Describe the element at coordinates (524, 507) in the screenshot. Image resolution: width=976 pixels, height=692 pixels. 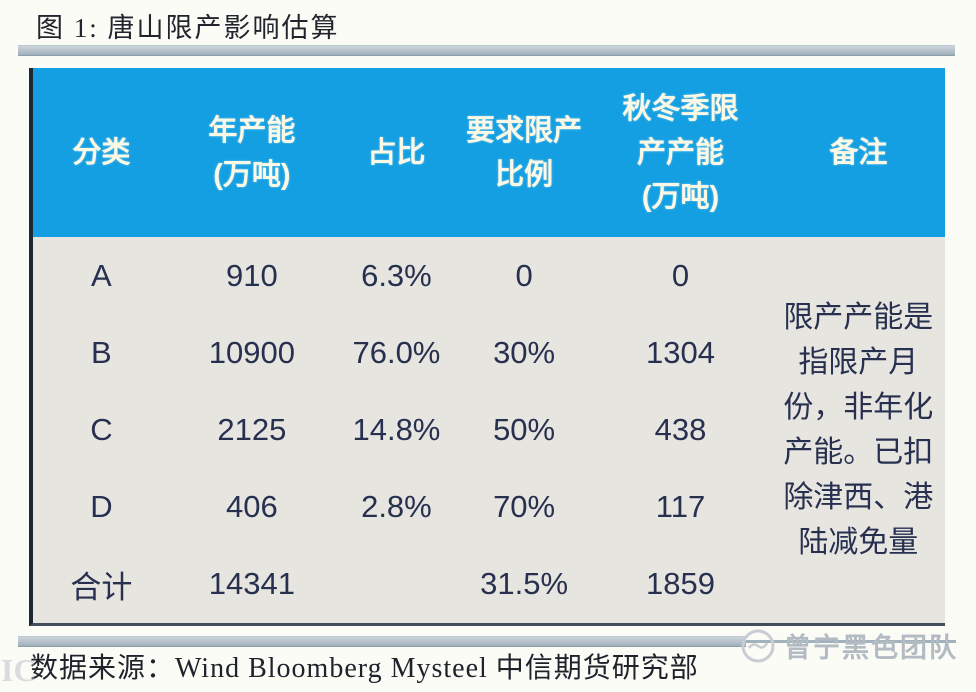
I see `table-cell: 70%` at that location.